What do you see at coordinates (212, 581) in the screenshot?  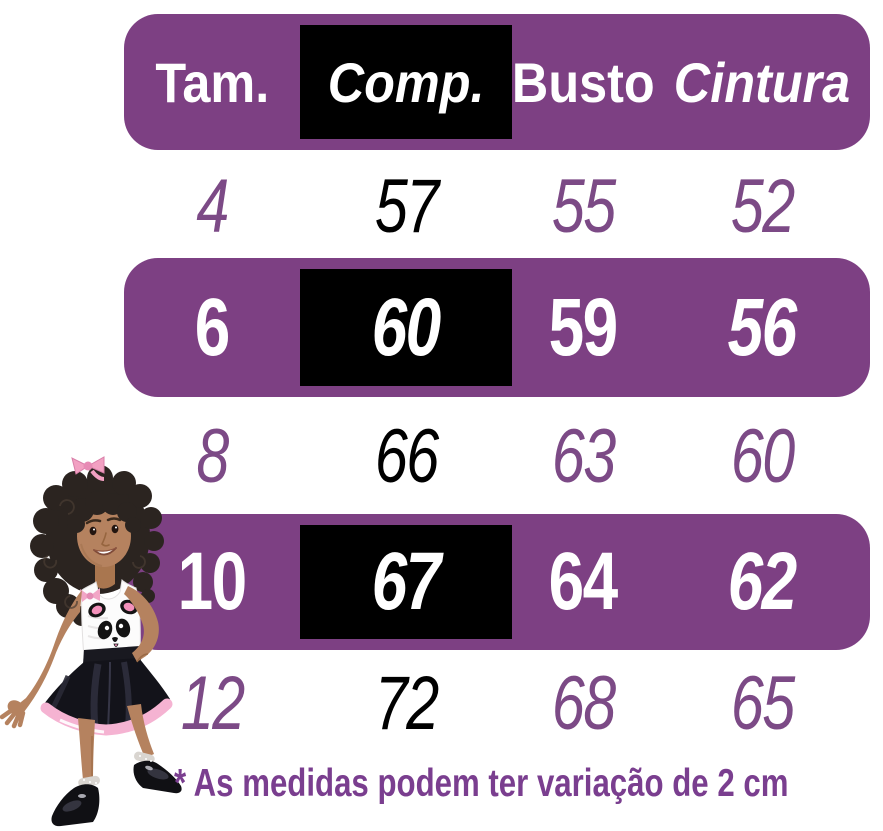 I see `row-10-tam: 10` at bounding box center [212, 581].